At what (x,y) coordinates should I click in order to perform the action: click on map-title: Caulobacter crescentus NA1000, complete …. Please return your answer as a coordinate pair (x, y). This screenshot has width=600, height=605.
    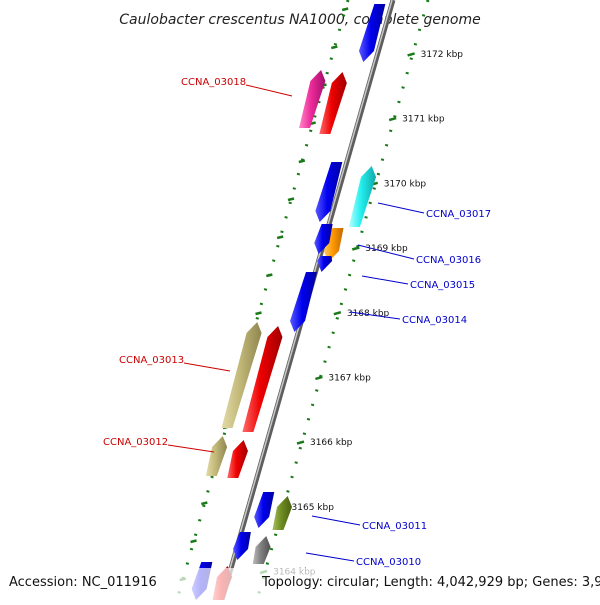
    Looking at the image, I should click on (299, 20).